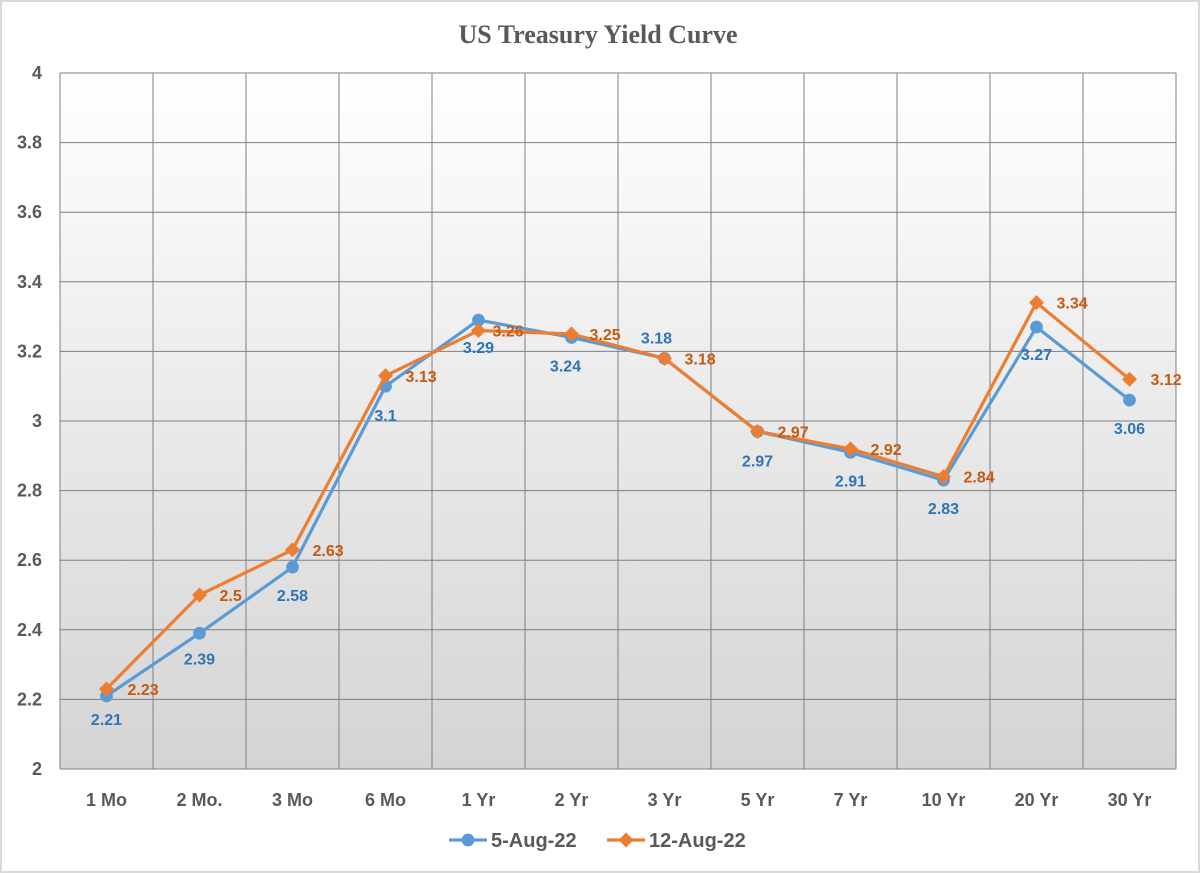 Image resolution: width=1200 pixels, height=873 pixels. Describe the element at coordinates (572, 800) in the screenshot. I see `x-tick-label: 2 Yr` at that location.